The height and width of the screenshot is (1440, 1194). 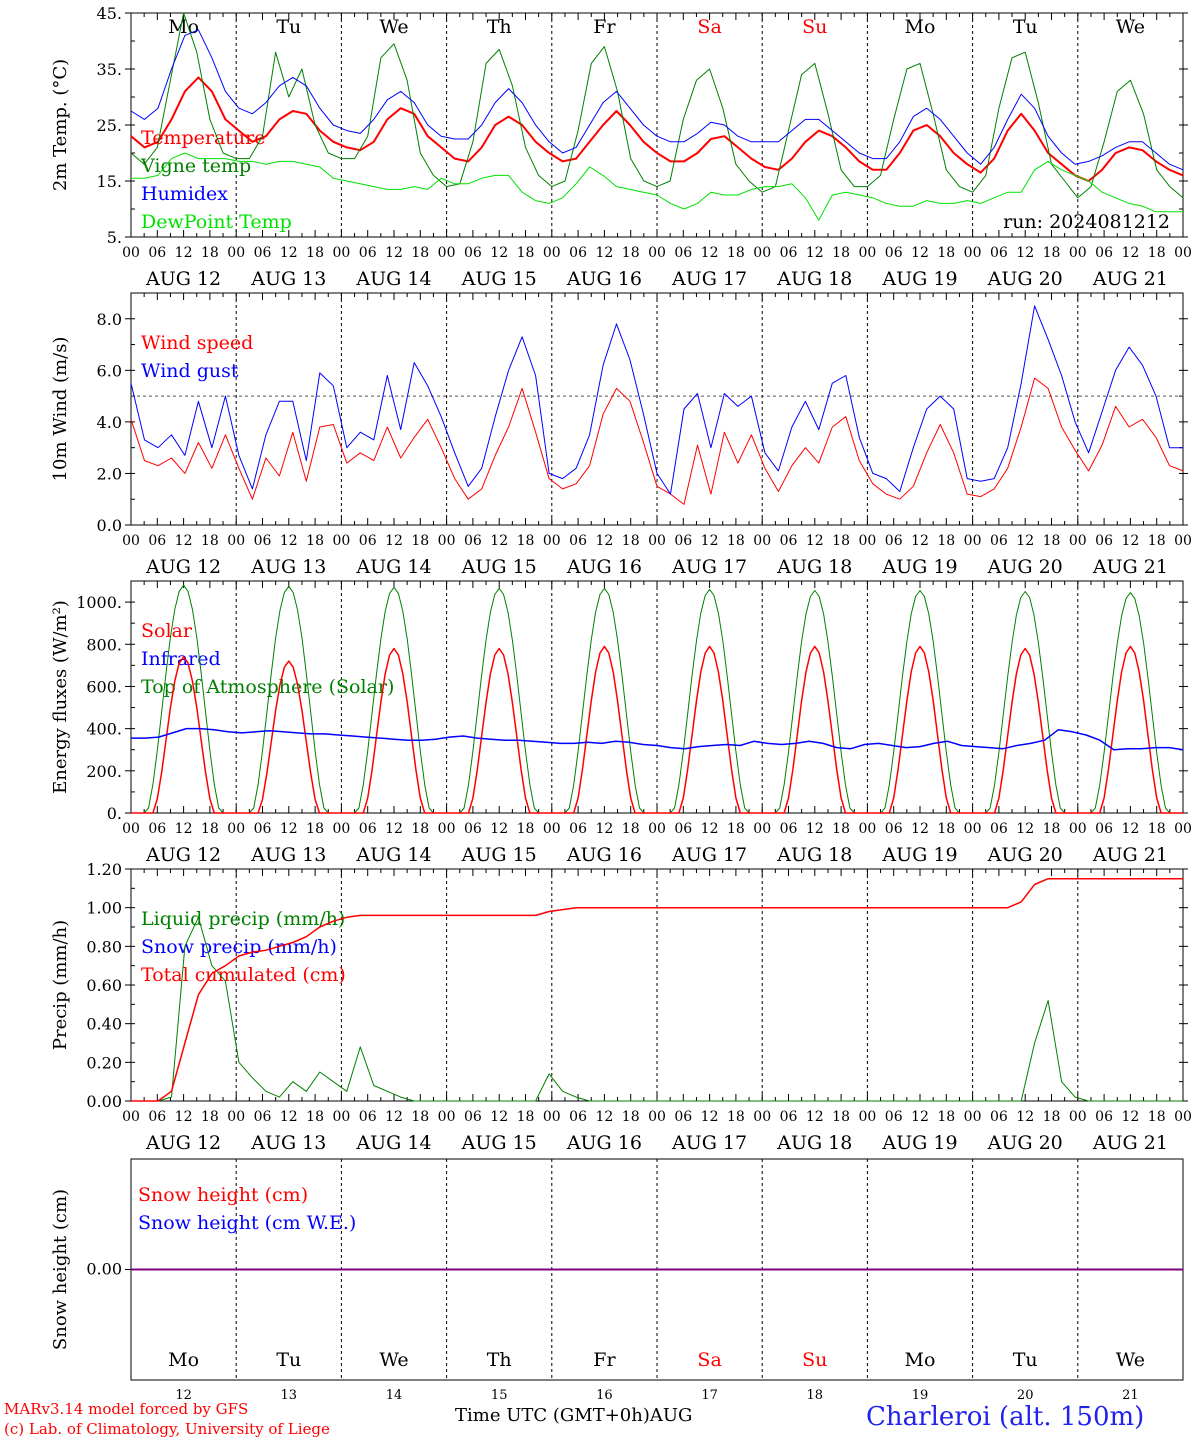 I want to click on y-tick-label: 0.60, so click(x=104, y=985).